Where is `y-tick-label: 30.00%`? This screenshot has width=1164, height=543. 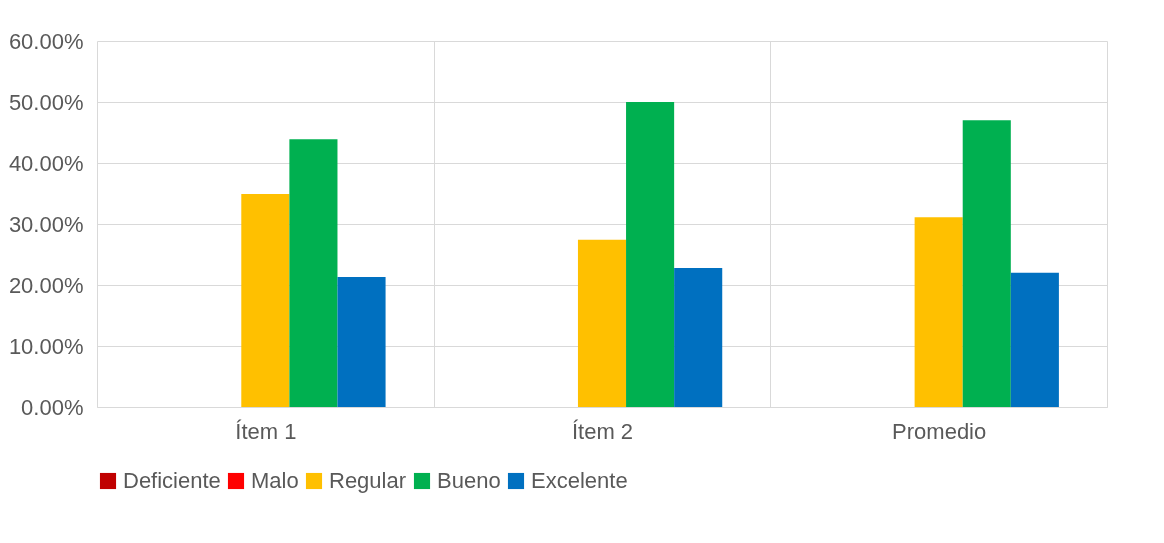
y-tick-label: 30.00% is located at coordinates (46, 224).